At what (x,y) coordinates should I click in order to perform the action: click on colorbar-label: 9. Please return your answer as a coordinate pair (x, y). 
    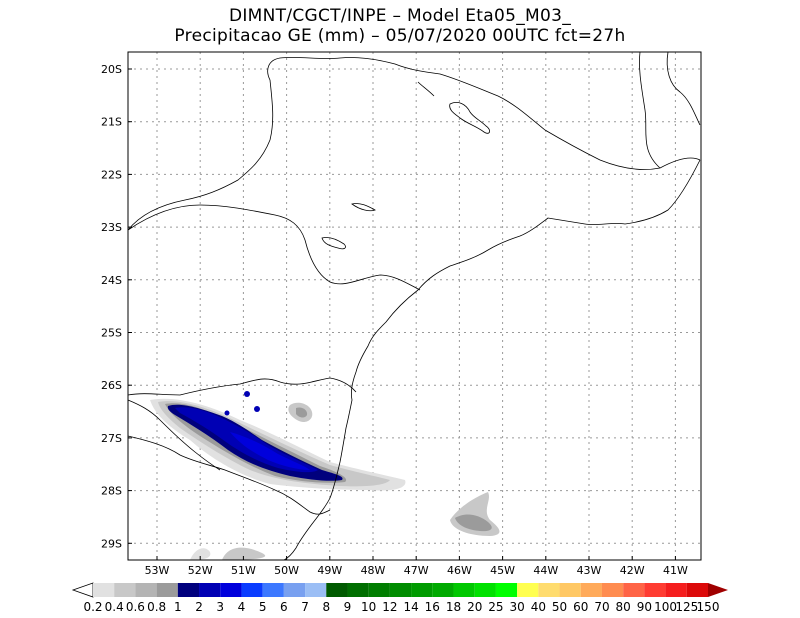
    Looking at the image, I should click on (348, 607).